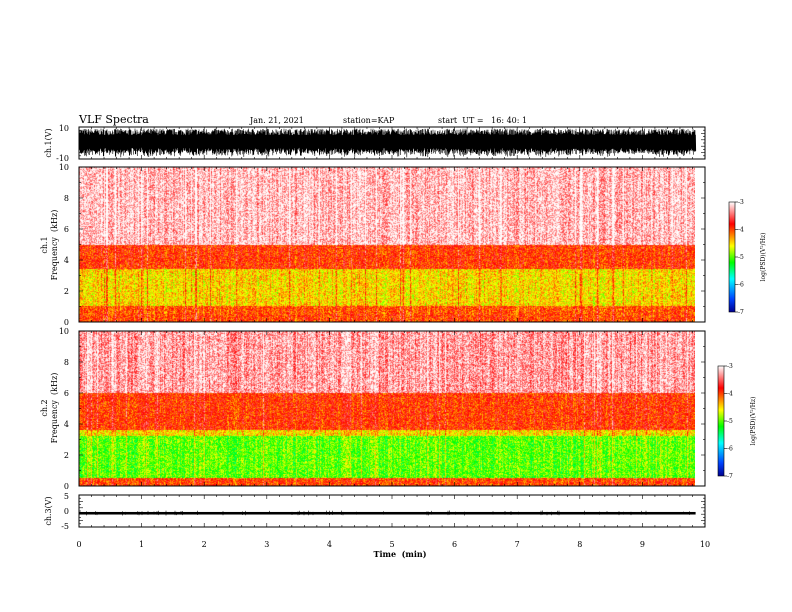 The image size is (792, 612). Describe the element at coordinates (642, 544) in the screenshot. I see `time-axis-ticklabel-9: 9` at that location.